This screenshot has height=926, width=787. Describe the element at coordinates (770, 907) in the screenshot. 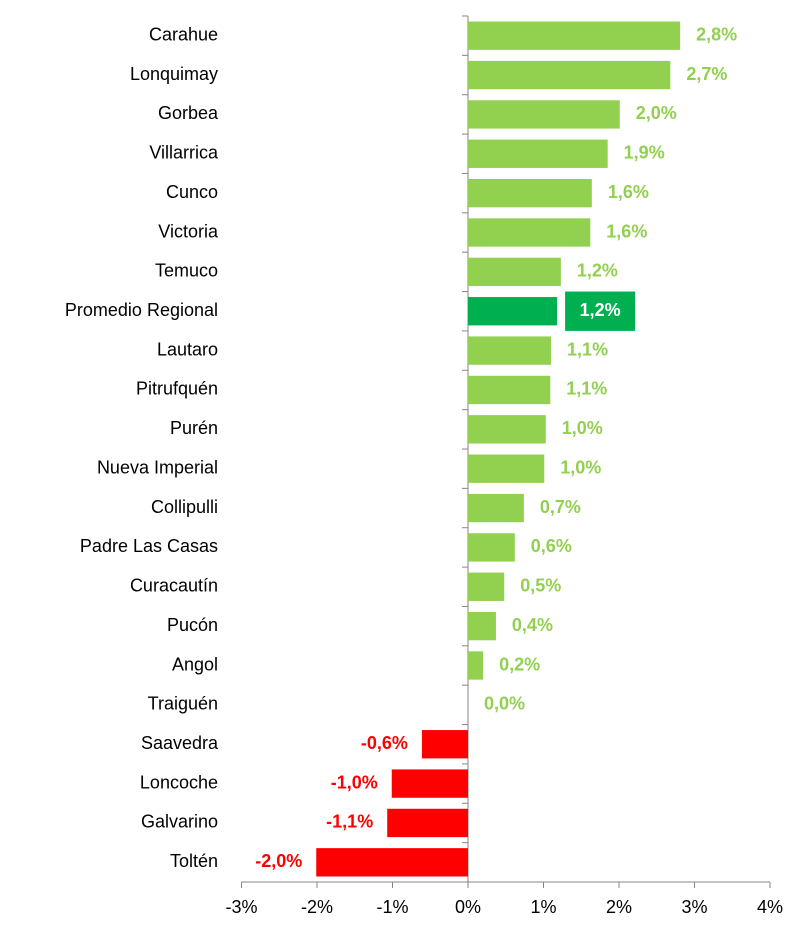

I see `x-tick-label: 4%` at that location.